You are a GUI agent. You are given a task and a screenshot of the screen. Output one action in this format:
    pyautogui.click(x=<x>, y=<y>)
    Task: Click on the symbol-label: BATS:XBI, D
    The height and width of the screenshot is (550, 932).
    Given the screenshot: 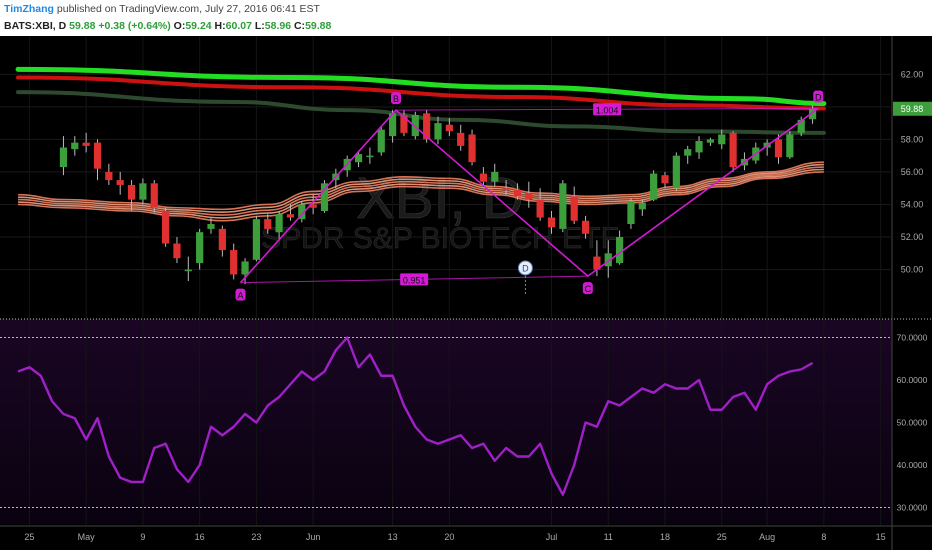 What is the action you would take?
    pyautogui.click(x=35, y=26)
    